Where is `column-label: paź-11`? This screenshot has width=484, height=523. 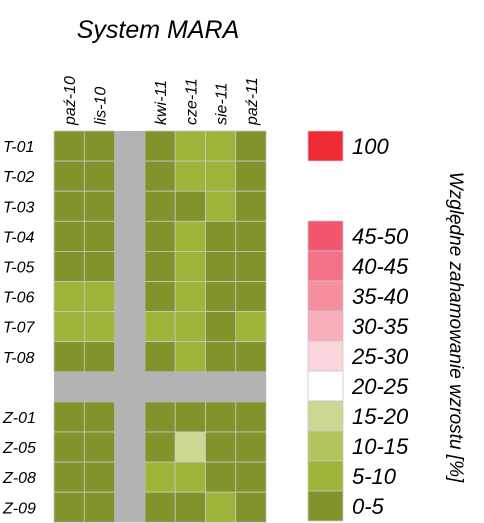
column-label: paź-11 is located at coordinates (252, 101).